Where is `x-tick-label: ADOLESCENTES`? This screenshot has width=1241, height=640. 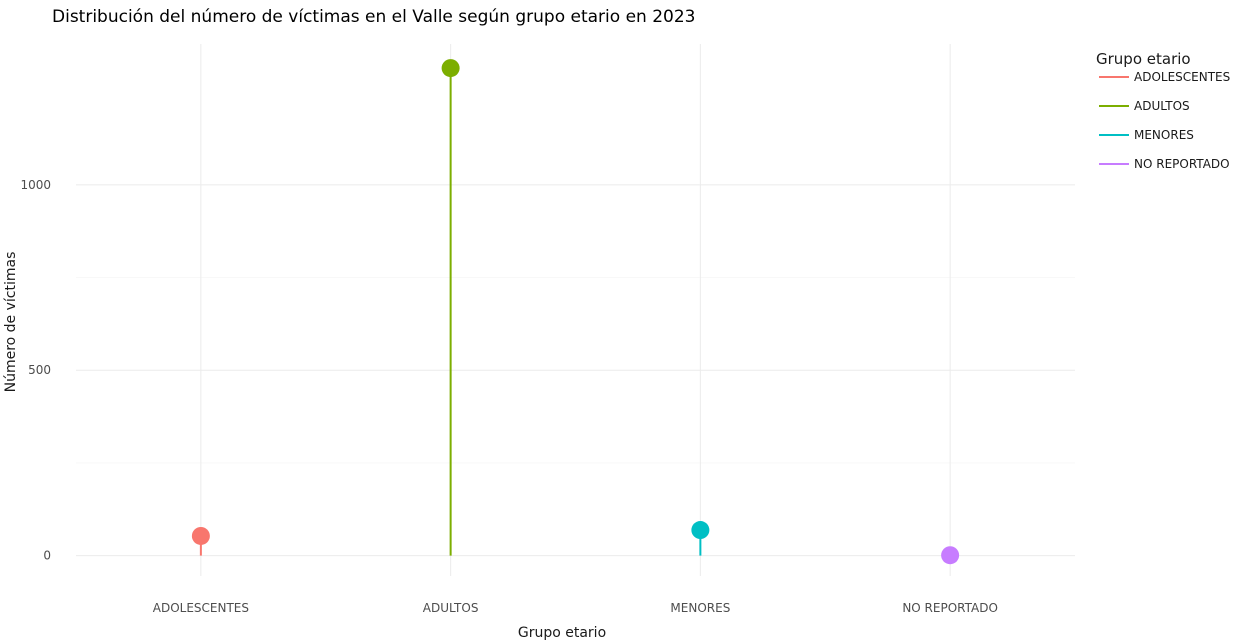
x-tick-label: ADOLESCENTES is located at coordinates (201, 608).